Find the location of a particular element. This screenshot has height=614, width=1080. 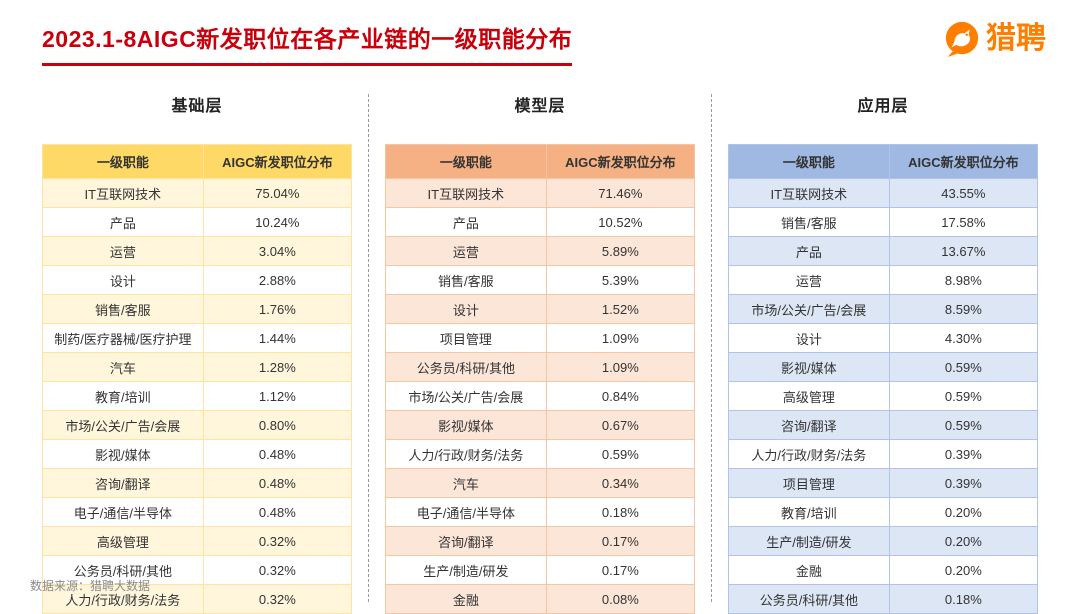

table-row: 运营 3.04% is located at coordinates (197, 251).